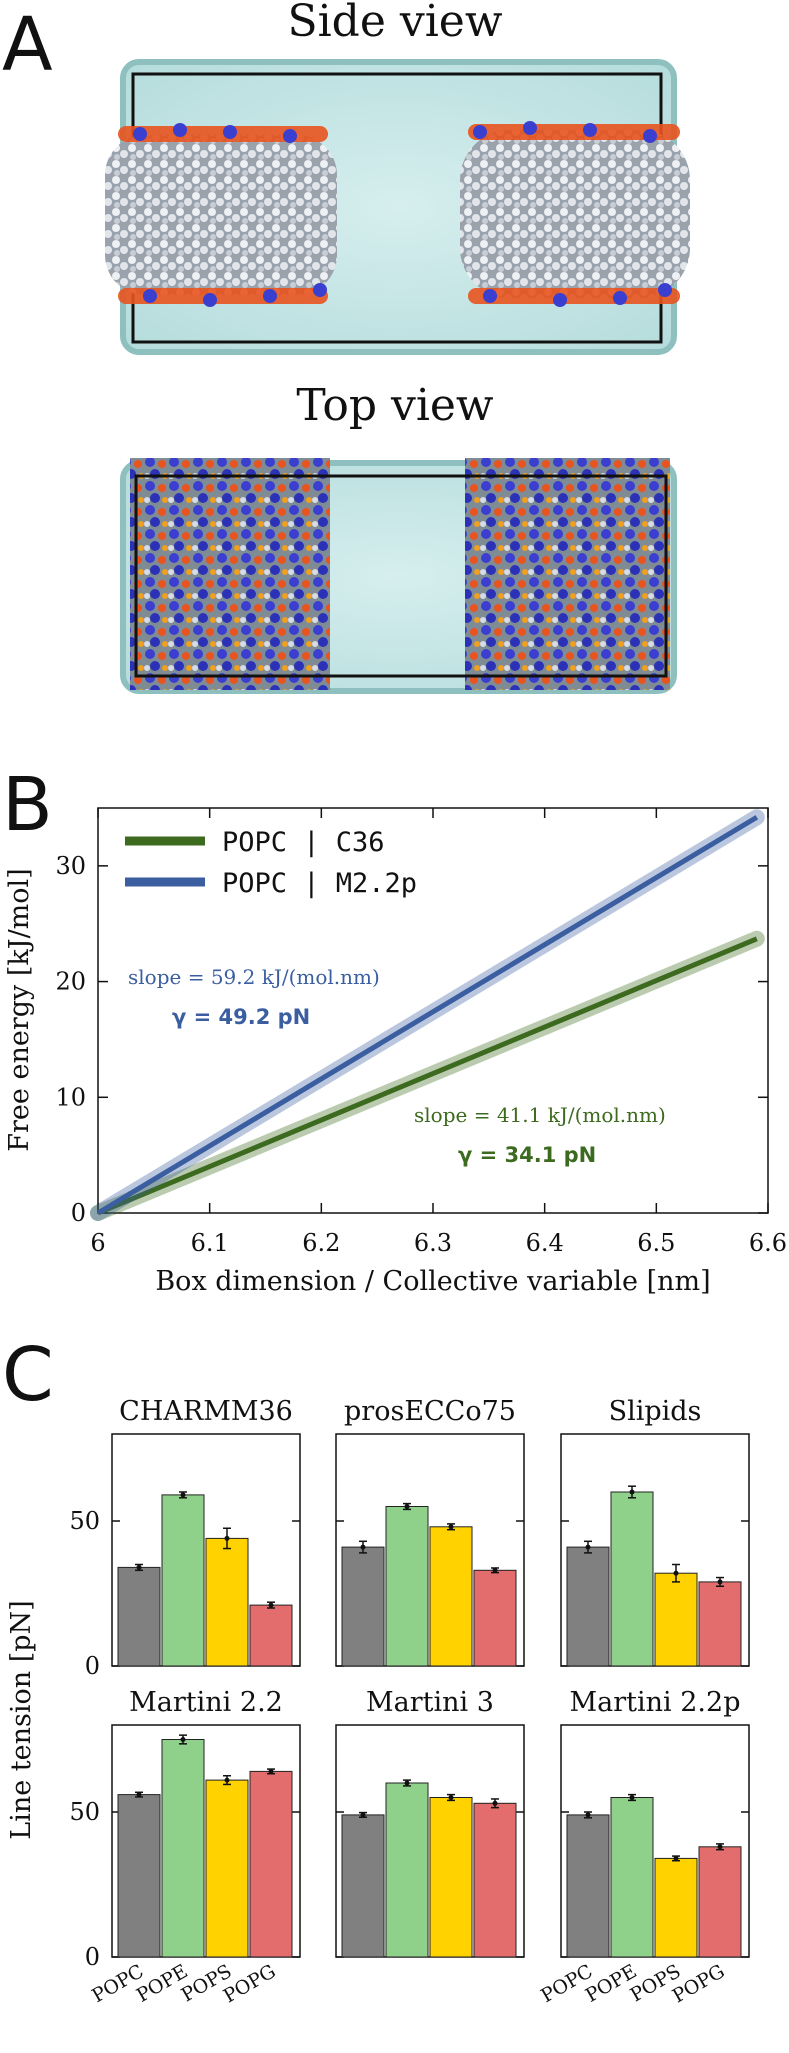  Describe the element at coordinates (398, 576) in the screenshot. I see `top-view-snapshot` at that location.